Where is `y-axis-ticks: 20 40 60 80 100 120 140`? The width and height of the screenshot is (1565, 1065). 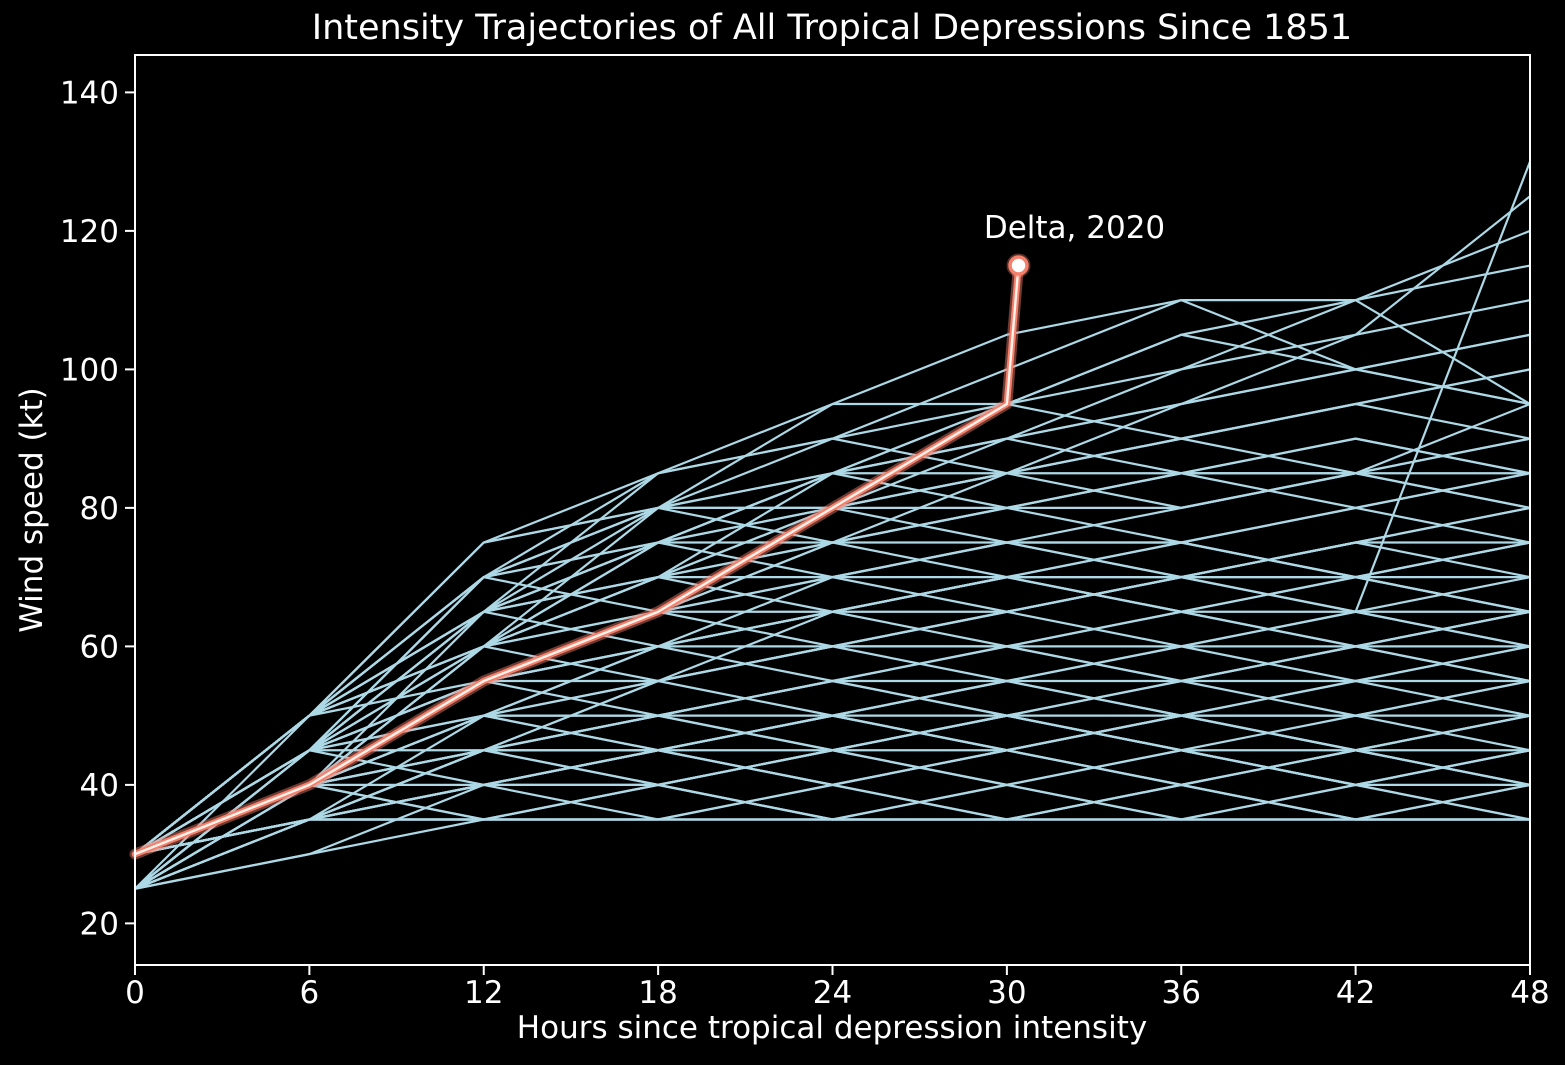 y-axis-ticks: 20 40 60 80 100 120 140 is located at coordinates (97, 508).